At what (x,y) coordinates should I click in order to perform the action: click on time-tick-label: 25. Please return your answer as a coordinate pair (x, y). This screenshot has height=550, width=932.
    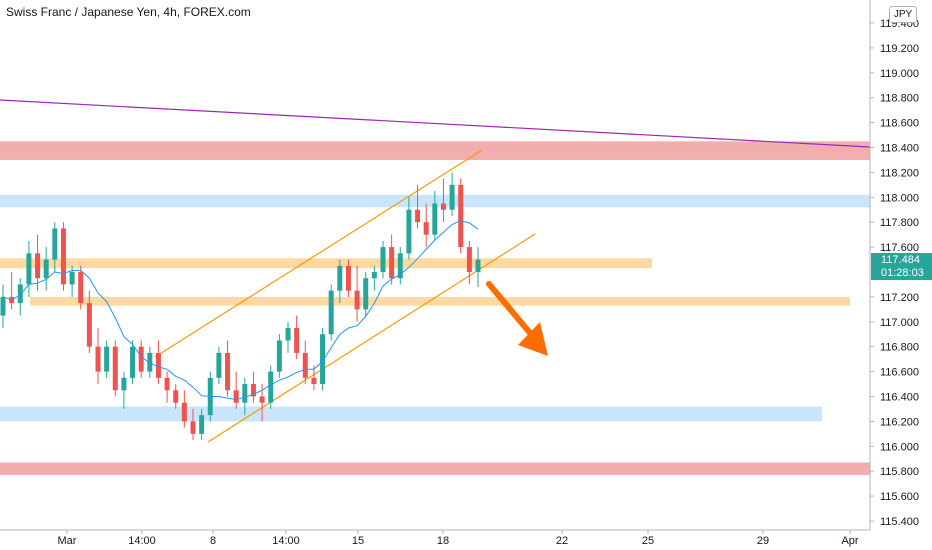
    Looking at the image, I should click on (648, 541).